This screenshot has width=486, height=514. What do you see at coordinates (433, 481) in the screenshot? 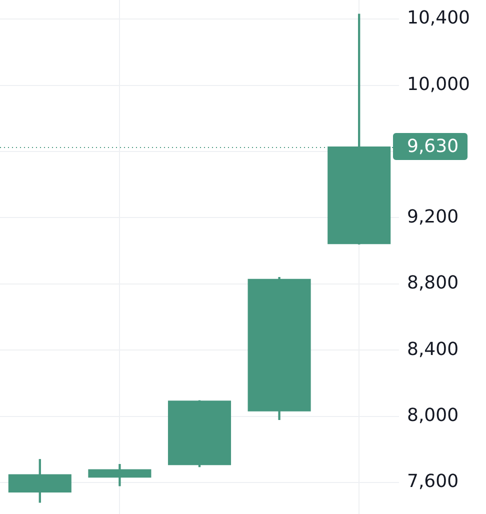
I see `y-tick-label: 7,600` at bounding box center [433, 481].